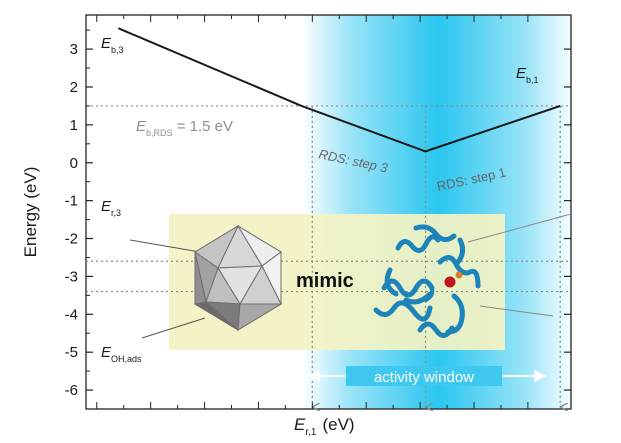 Image resolution: width=621 pixels, height=443 pixels. I want to click on y-tick-label-9: -6, so click(71, 390).